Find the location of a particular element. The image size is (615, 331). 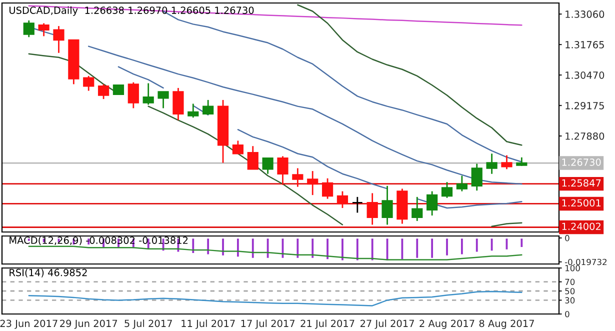

x-tick-label: 11 Jul 2017 is located at coordinates (208, 324).